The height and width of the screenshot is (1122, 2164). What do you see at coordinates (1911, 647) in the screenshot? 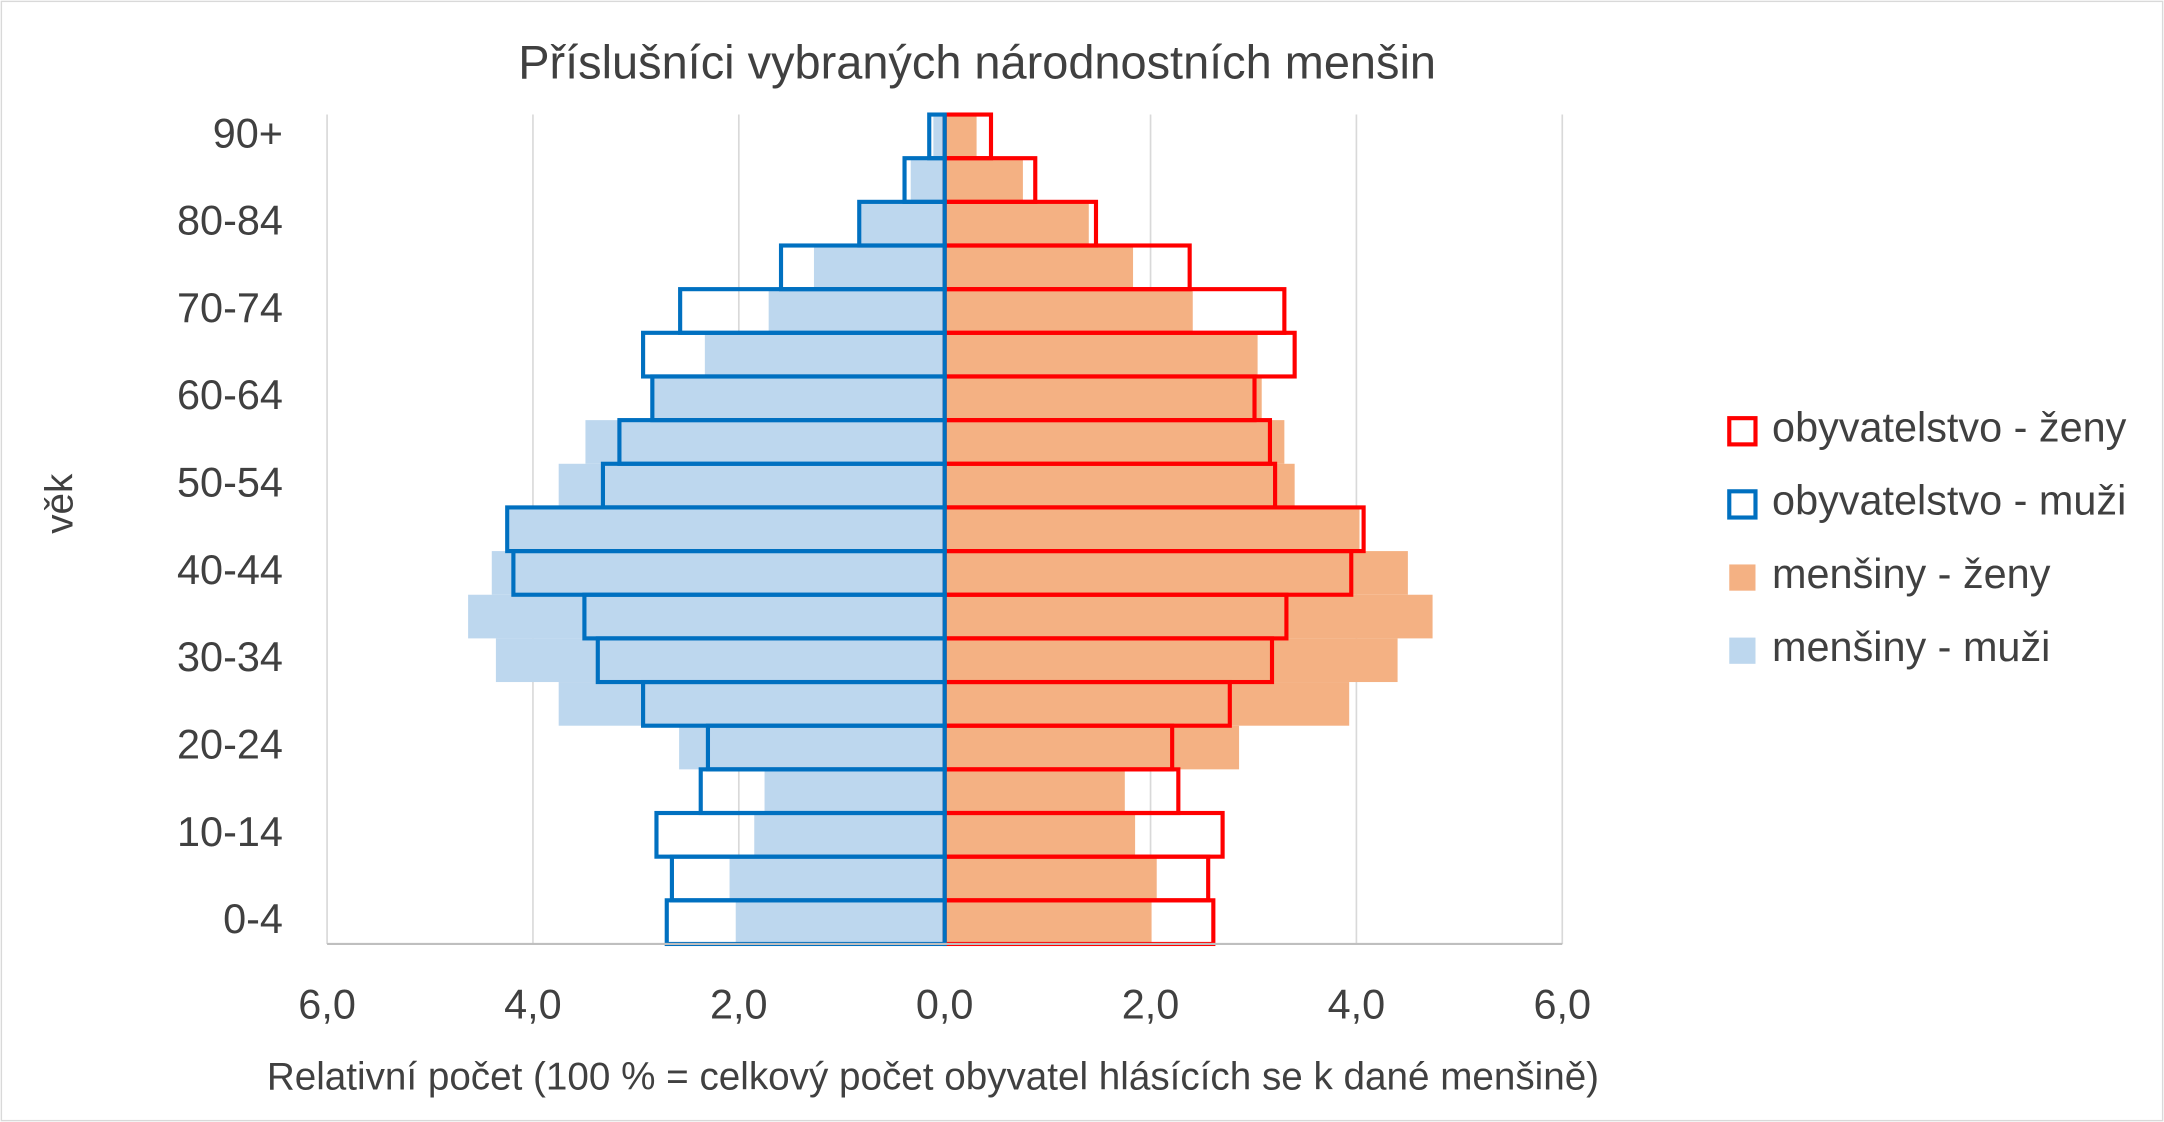
I see `legend-label: menšiny - muži` at bounding box center [1911, 647].